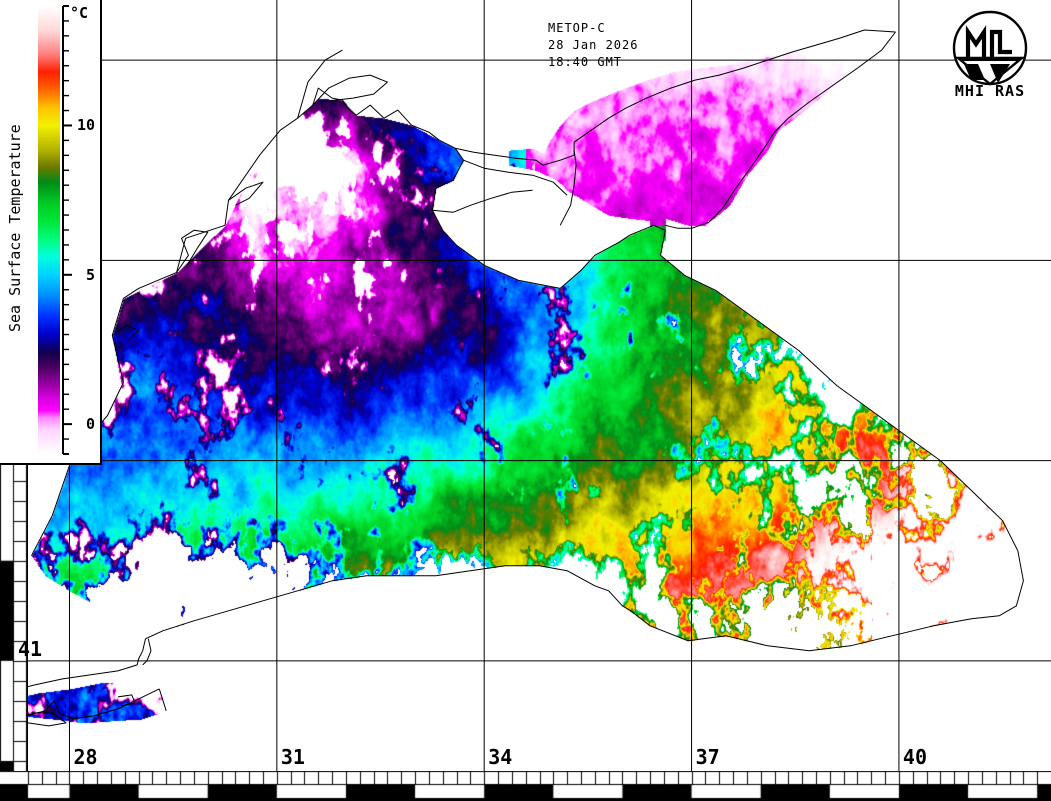 This screenshot has height=801, width=1051. Describe the element at coordinates (67, 230) in the screenshot. I see `colorbar-axis` at that location.